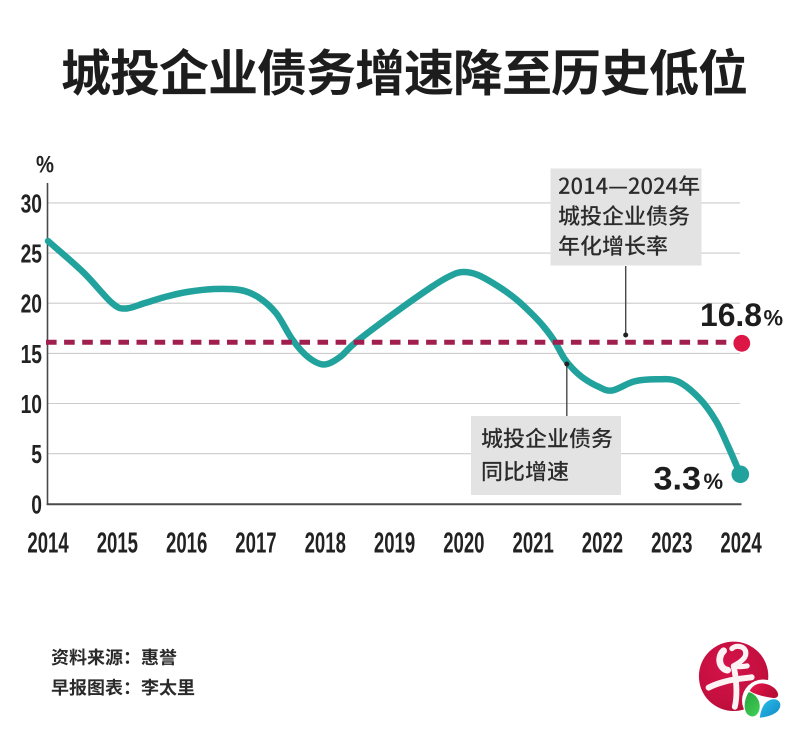 The width and height of the screenshot is (800, 739). I want to click on svg-text: 2018, so click(325, 544).